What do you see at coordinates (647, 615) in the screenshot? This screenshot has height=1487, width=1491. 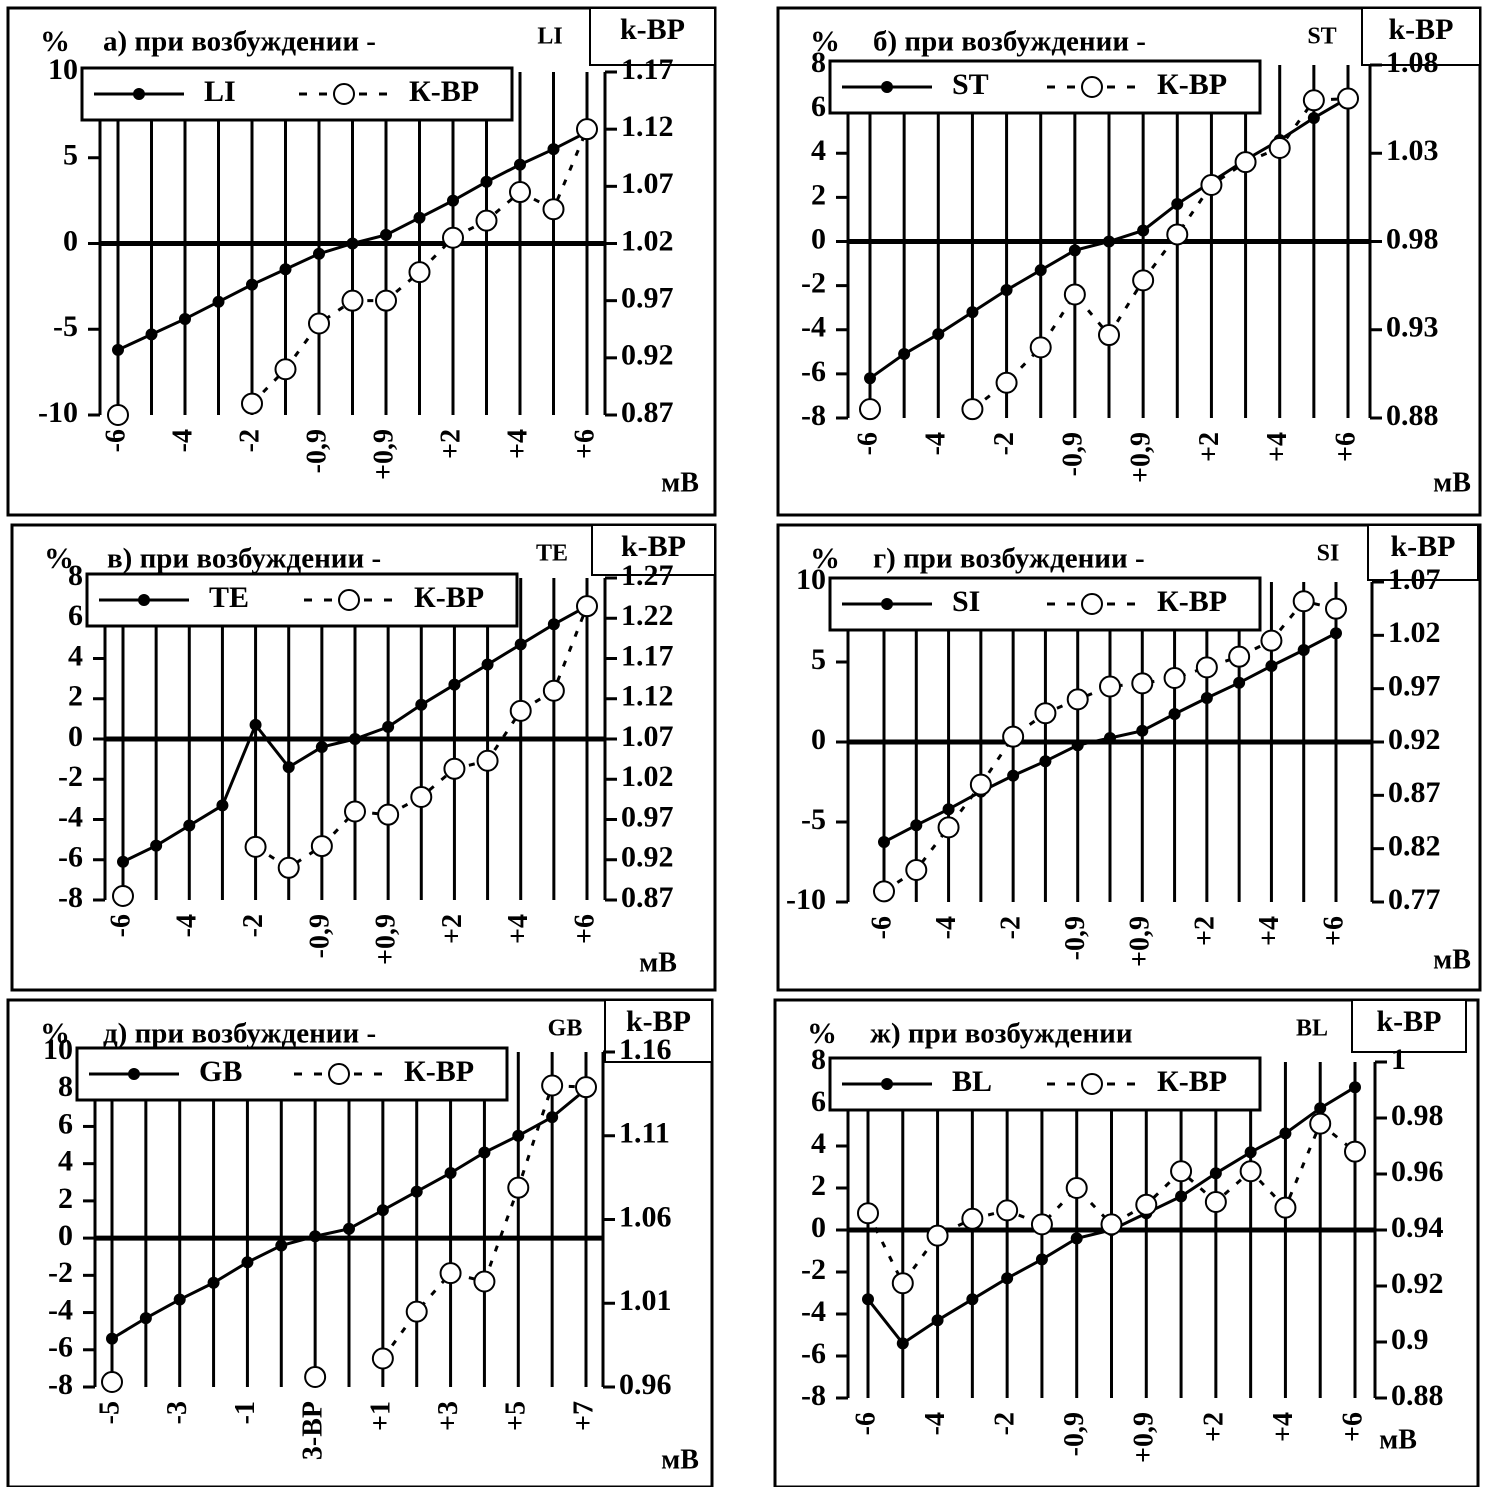 I see `y2-tick-label: 1.22` at bounding box center [647, 615].